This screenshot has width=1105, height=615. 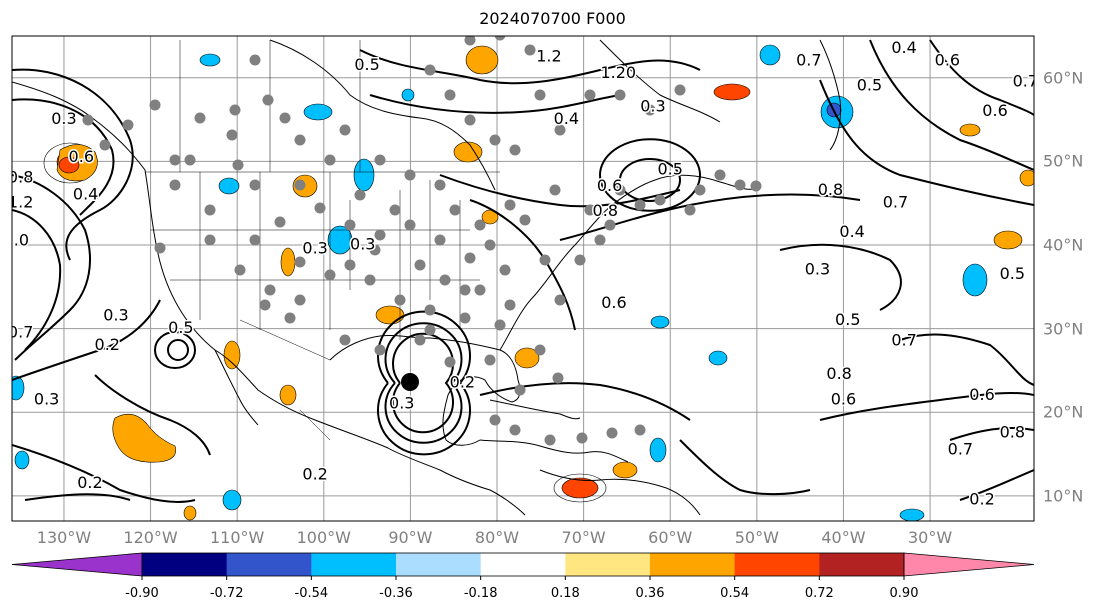 I want to click on colorbar-tick-label: 0.90, so click(x=904, y=593).